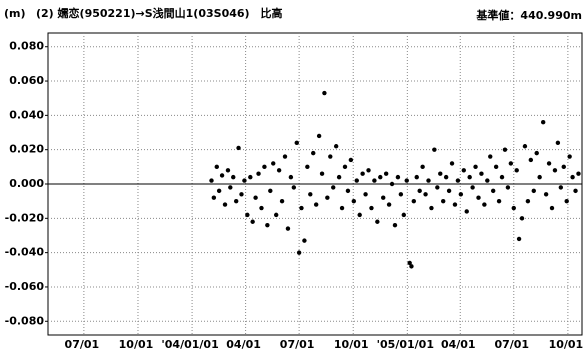 The image size is (586, 351). Describe the element at coordinates (25, 252) in the screenshot. I see `y-tick-label: -0.040` at that location.